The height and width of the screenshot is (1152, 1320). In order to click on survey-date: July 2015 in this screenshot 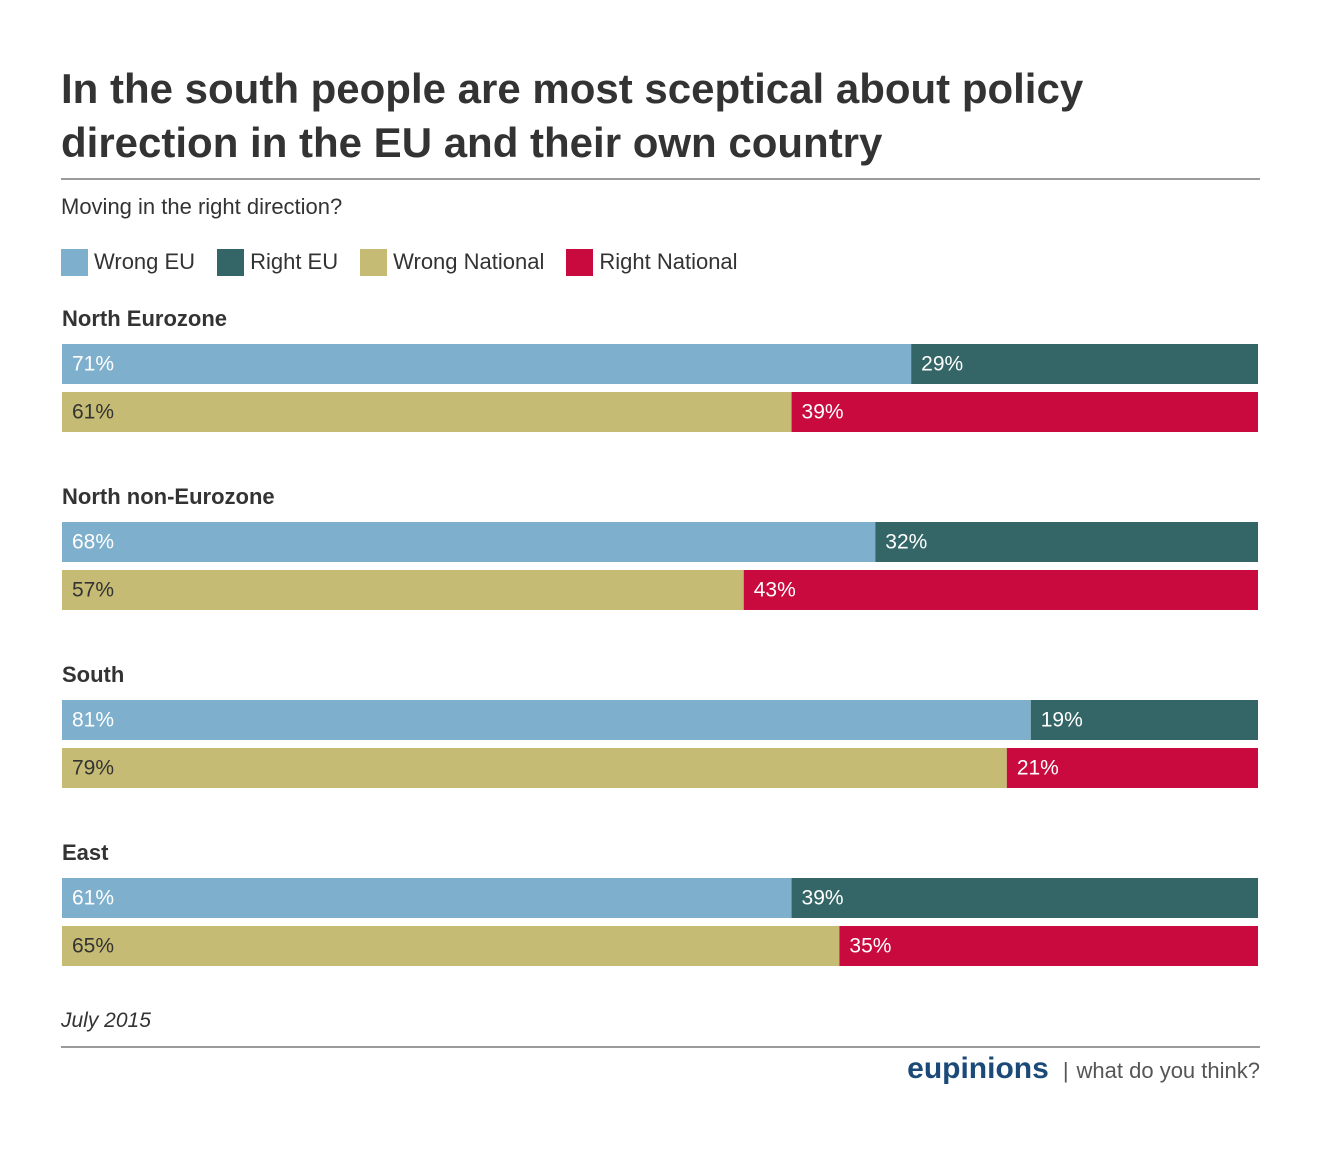, I will do `click(106, 1020)`.